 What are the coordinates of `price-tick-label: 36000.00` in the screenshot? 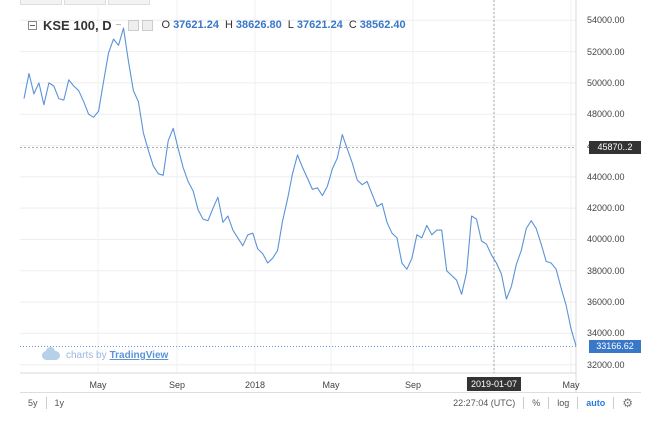 It's located at (606, 302).